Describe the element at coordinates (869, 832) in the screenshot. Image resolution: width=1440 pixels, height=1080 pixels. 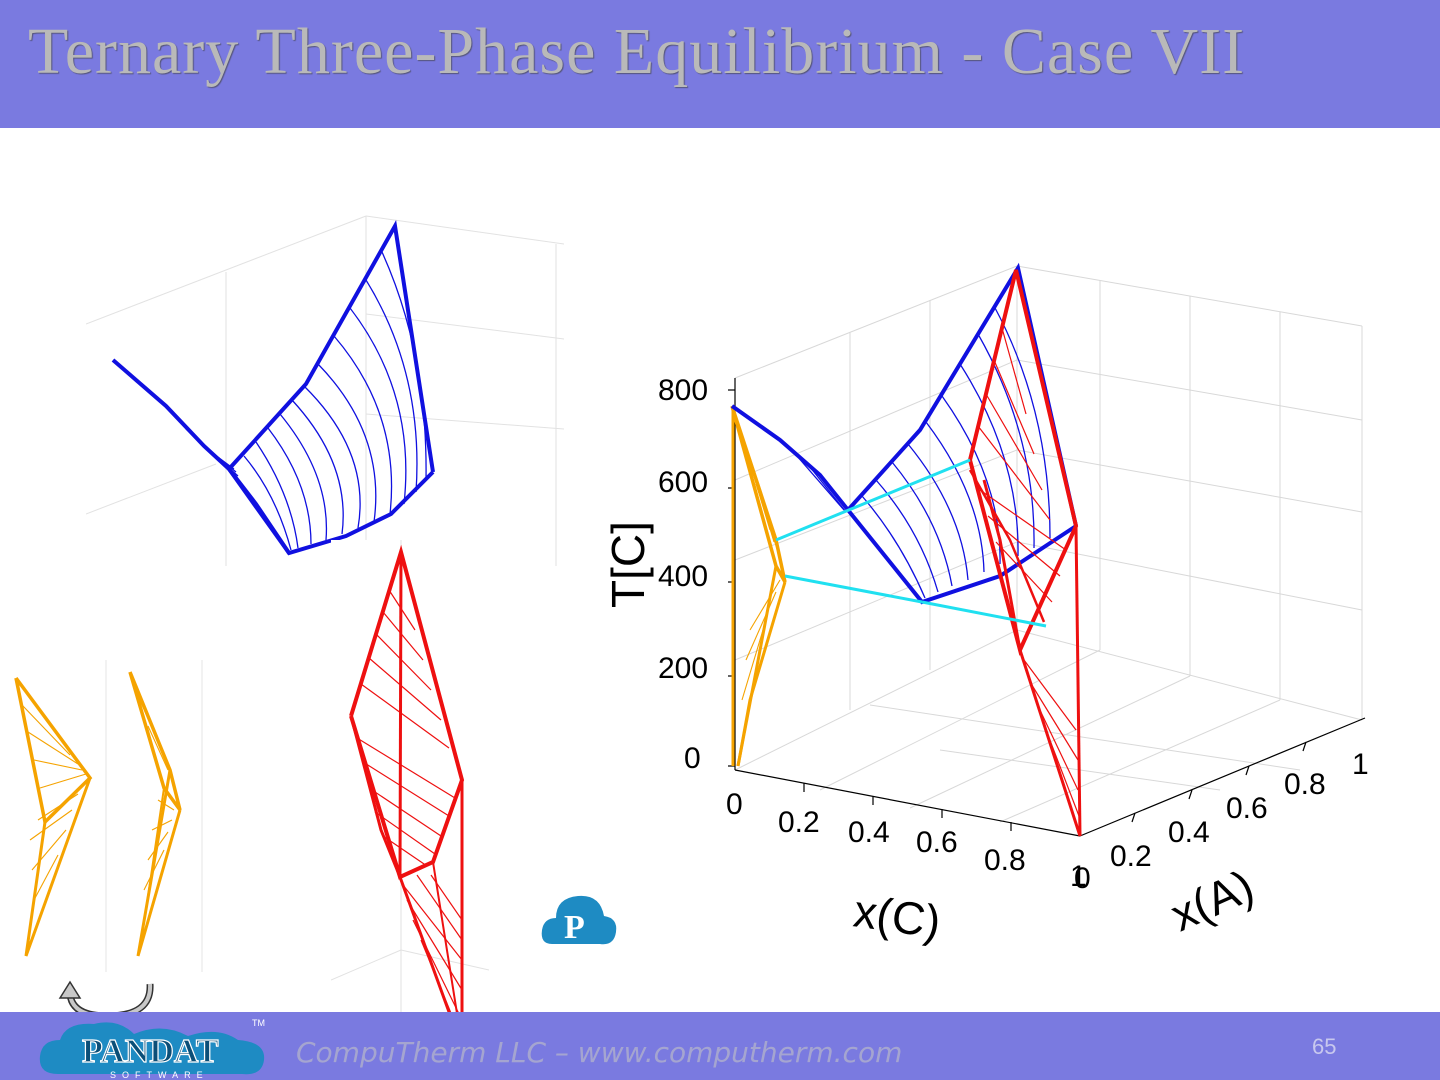
I see `x-tick-04: 0.4` at that location.